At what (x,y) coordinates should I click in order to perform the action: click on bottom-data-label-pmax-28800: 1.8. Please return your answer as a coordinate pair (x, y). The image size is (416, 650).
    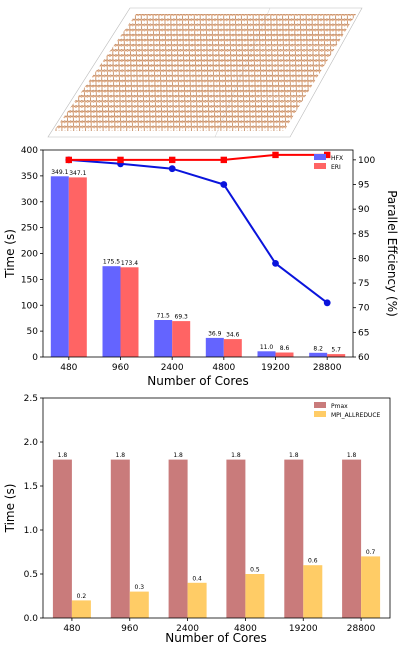
    Looking at the image, I should click on (352, 455).